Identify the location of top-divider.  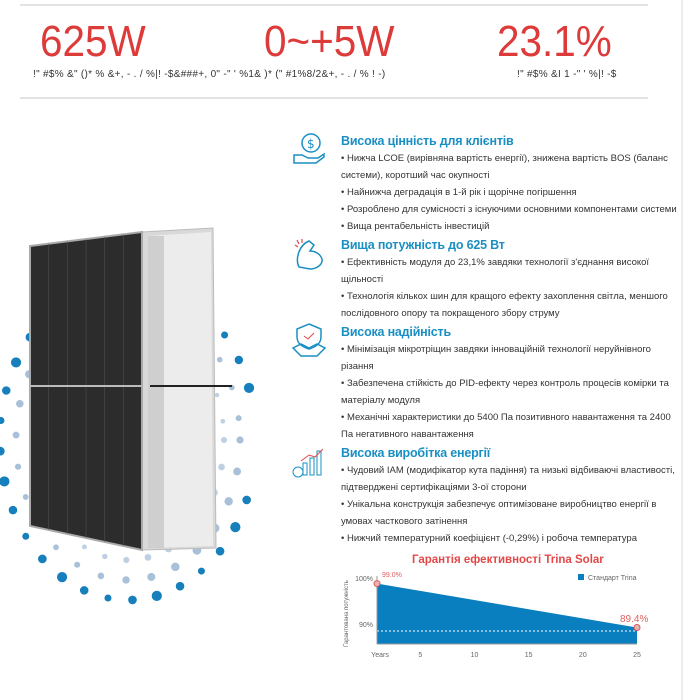
(334, 5).